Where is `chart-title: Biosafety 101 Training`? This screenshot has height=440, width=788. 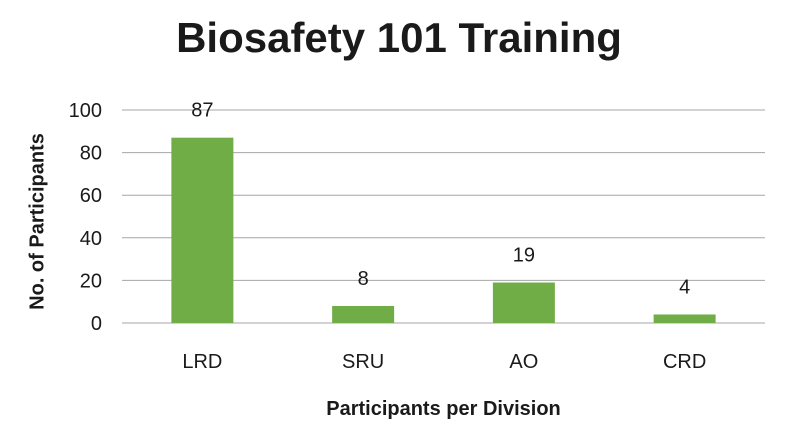 chart-title: Biosafety 101 Training is located at coordinates (399, 37).